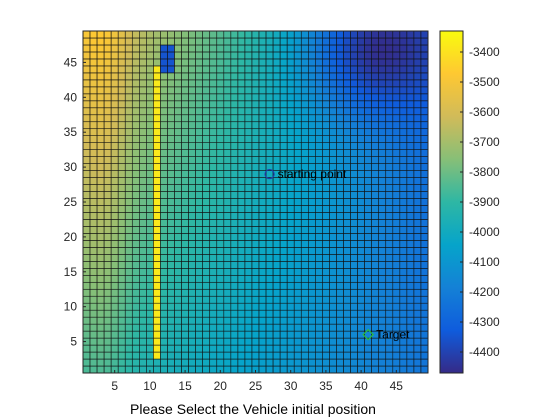 This screenshot has height=420, width=560. Describe the element at coordinates (185, 386) in the screenshot. I see `x-tick-label: 15` at that location.